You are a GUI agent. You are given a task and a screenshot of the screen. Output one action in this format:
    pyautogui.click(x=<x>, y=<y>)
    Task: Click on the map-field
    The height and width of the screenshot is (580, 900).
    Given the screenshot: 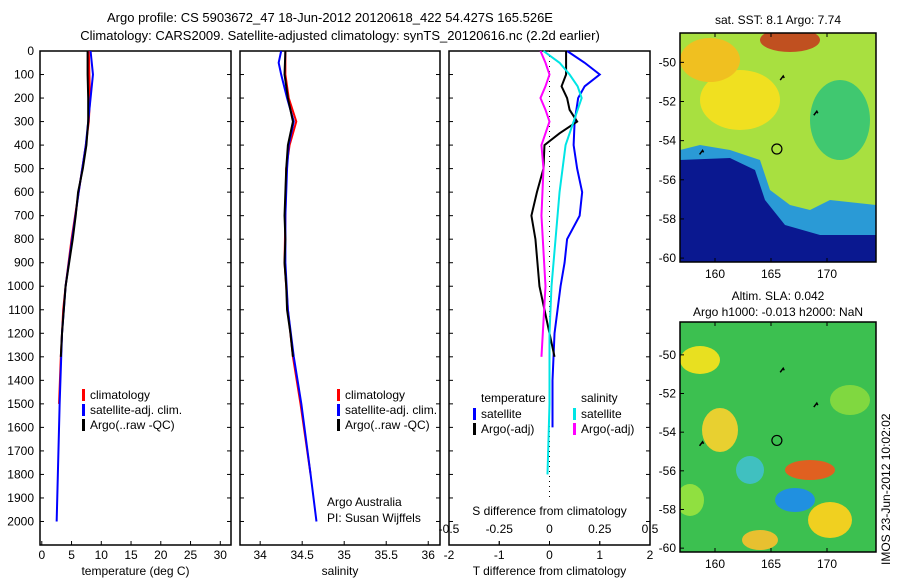 What is the action you would take?
    pyautogui.click(x=778, y=147)
    